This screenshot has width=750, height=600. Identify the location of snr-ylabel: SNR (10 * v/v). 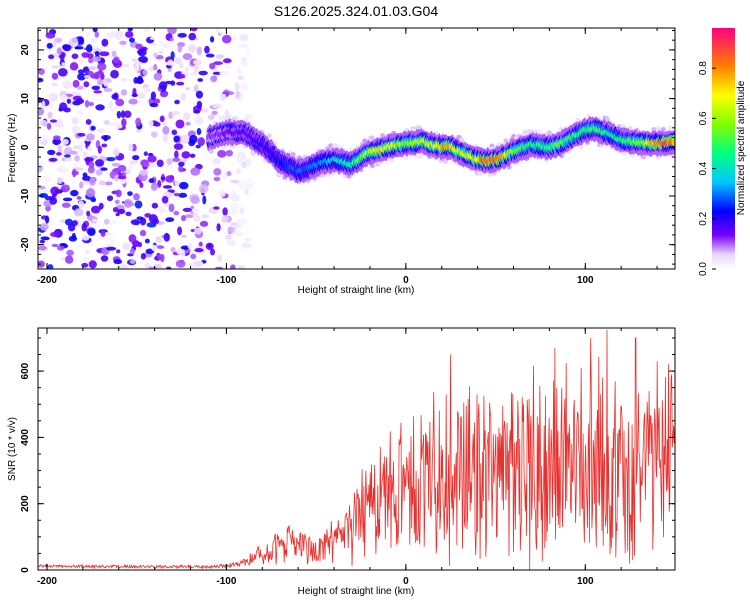
(12, 449).